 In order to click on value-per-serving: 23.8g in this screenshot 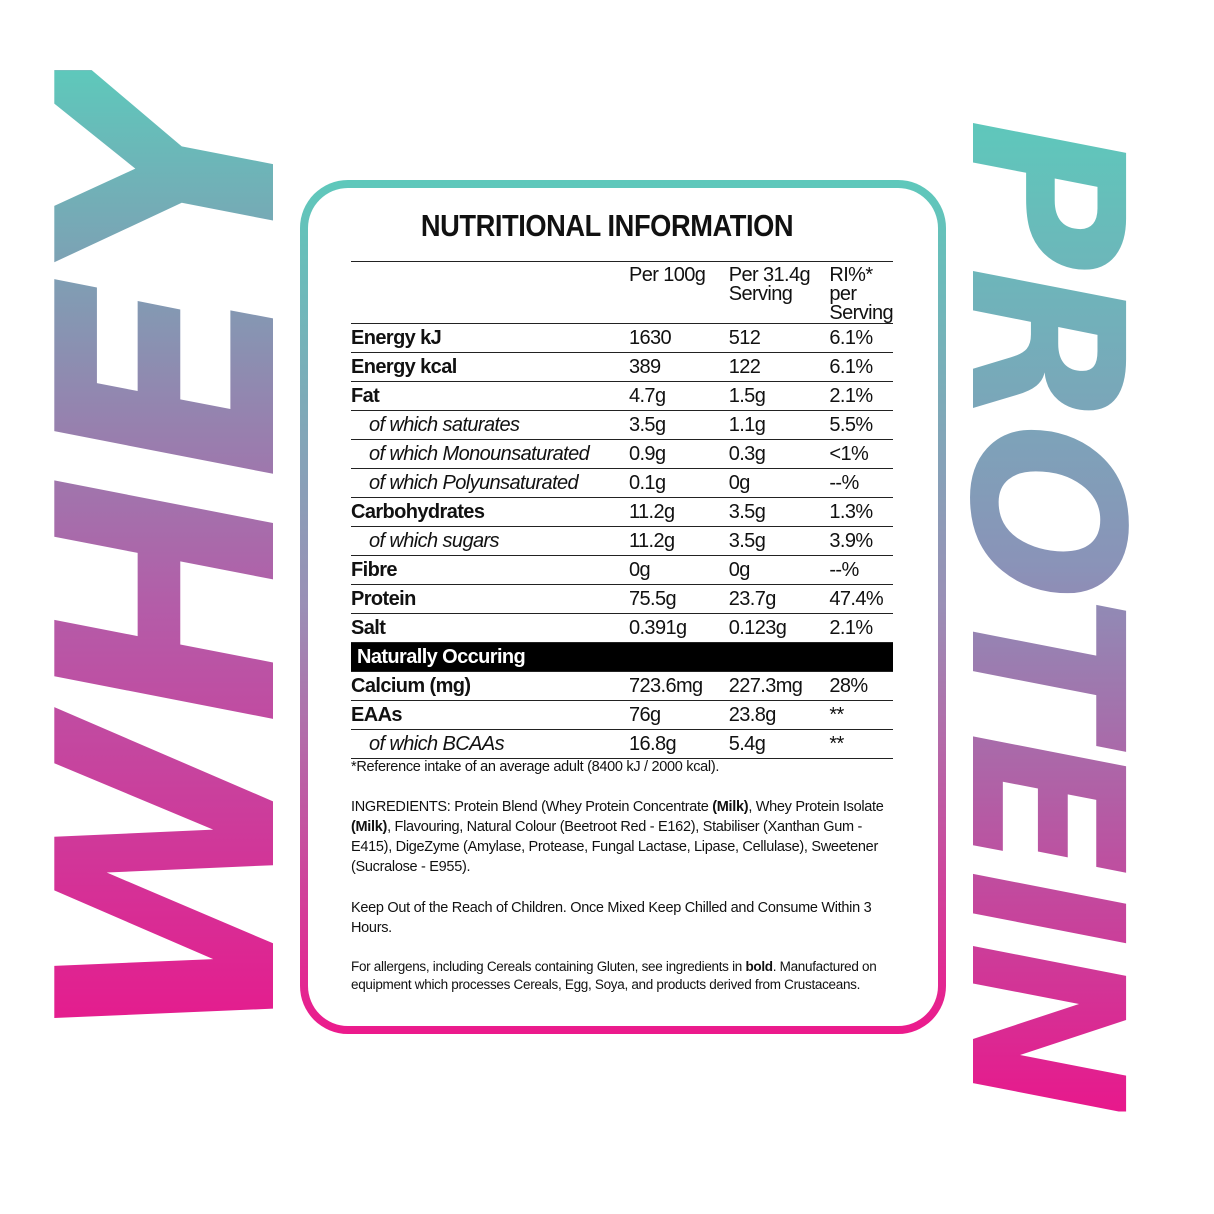, I will do `click(779, 715)`.